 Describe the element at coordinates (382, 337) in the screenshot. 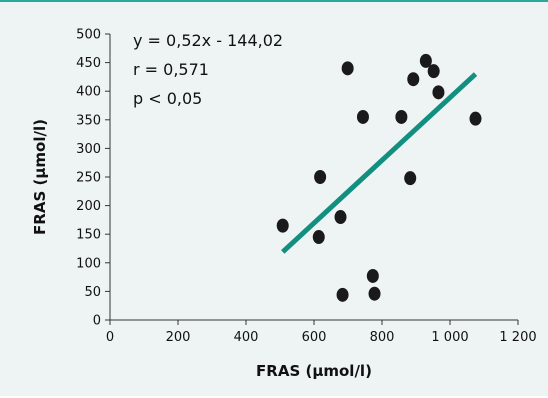

I see `x-tick-label: 800` at that location.